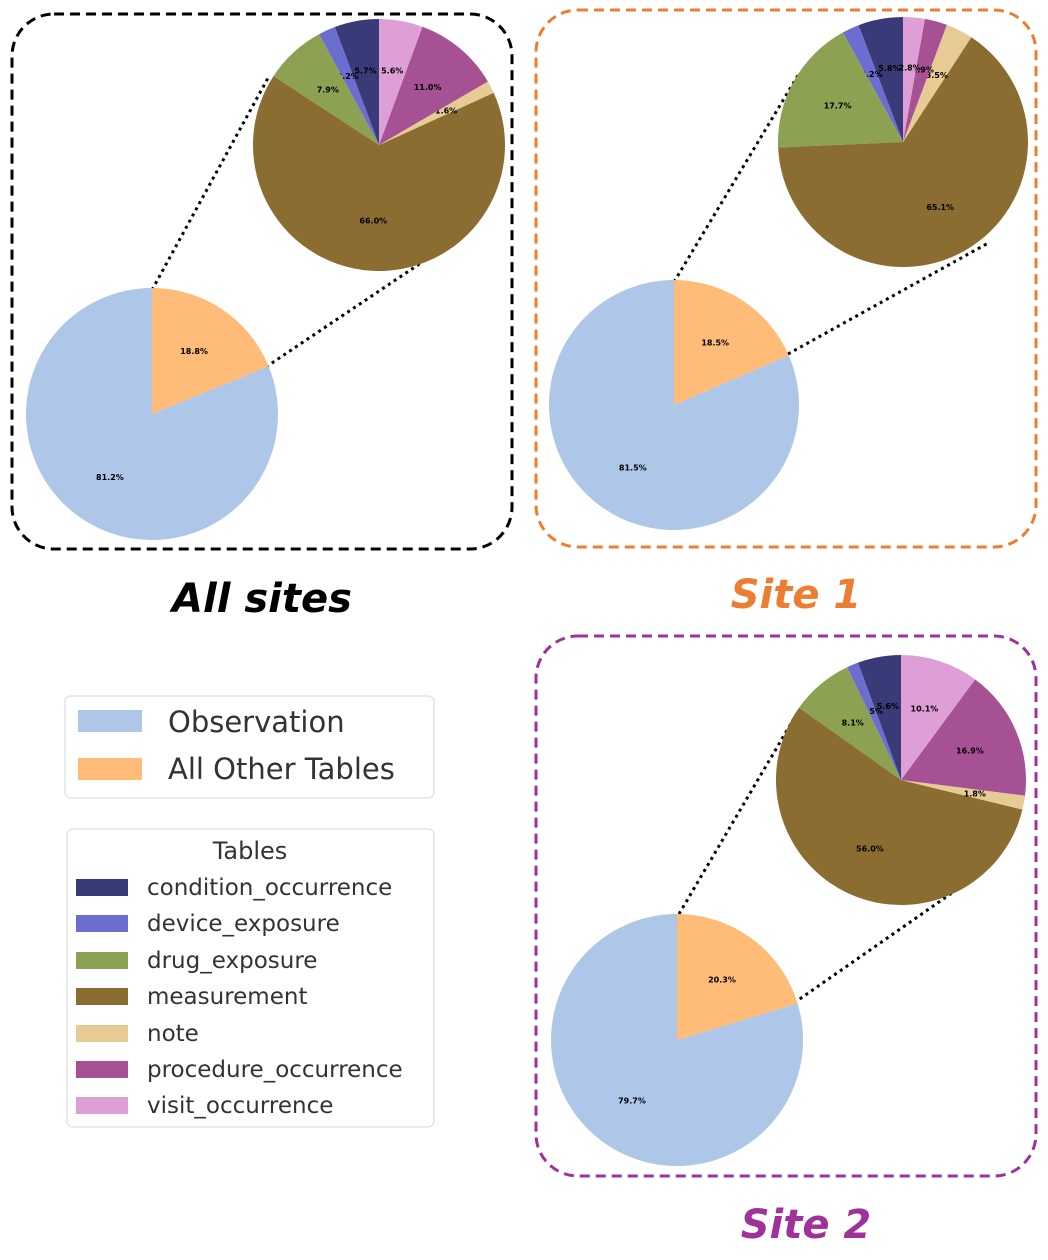  I want to click on detail-site-2-pct-label-visit-occurrence: 10.1%, so click(925, 709).